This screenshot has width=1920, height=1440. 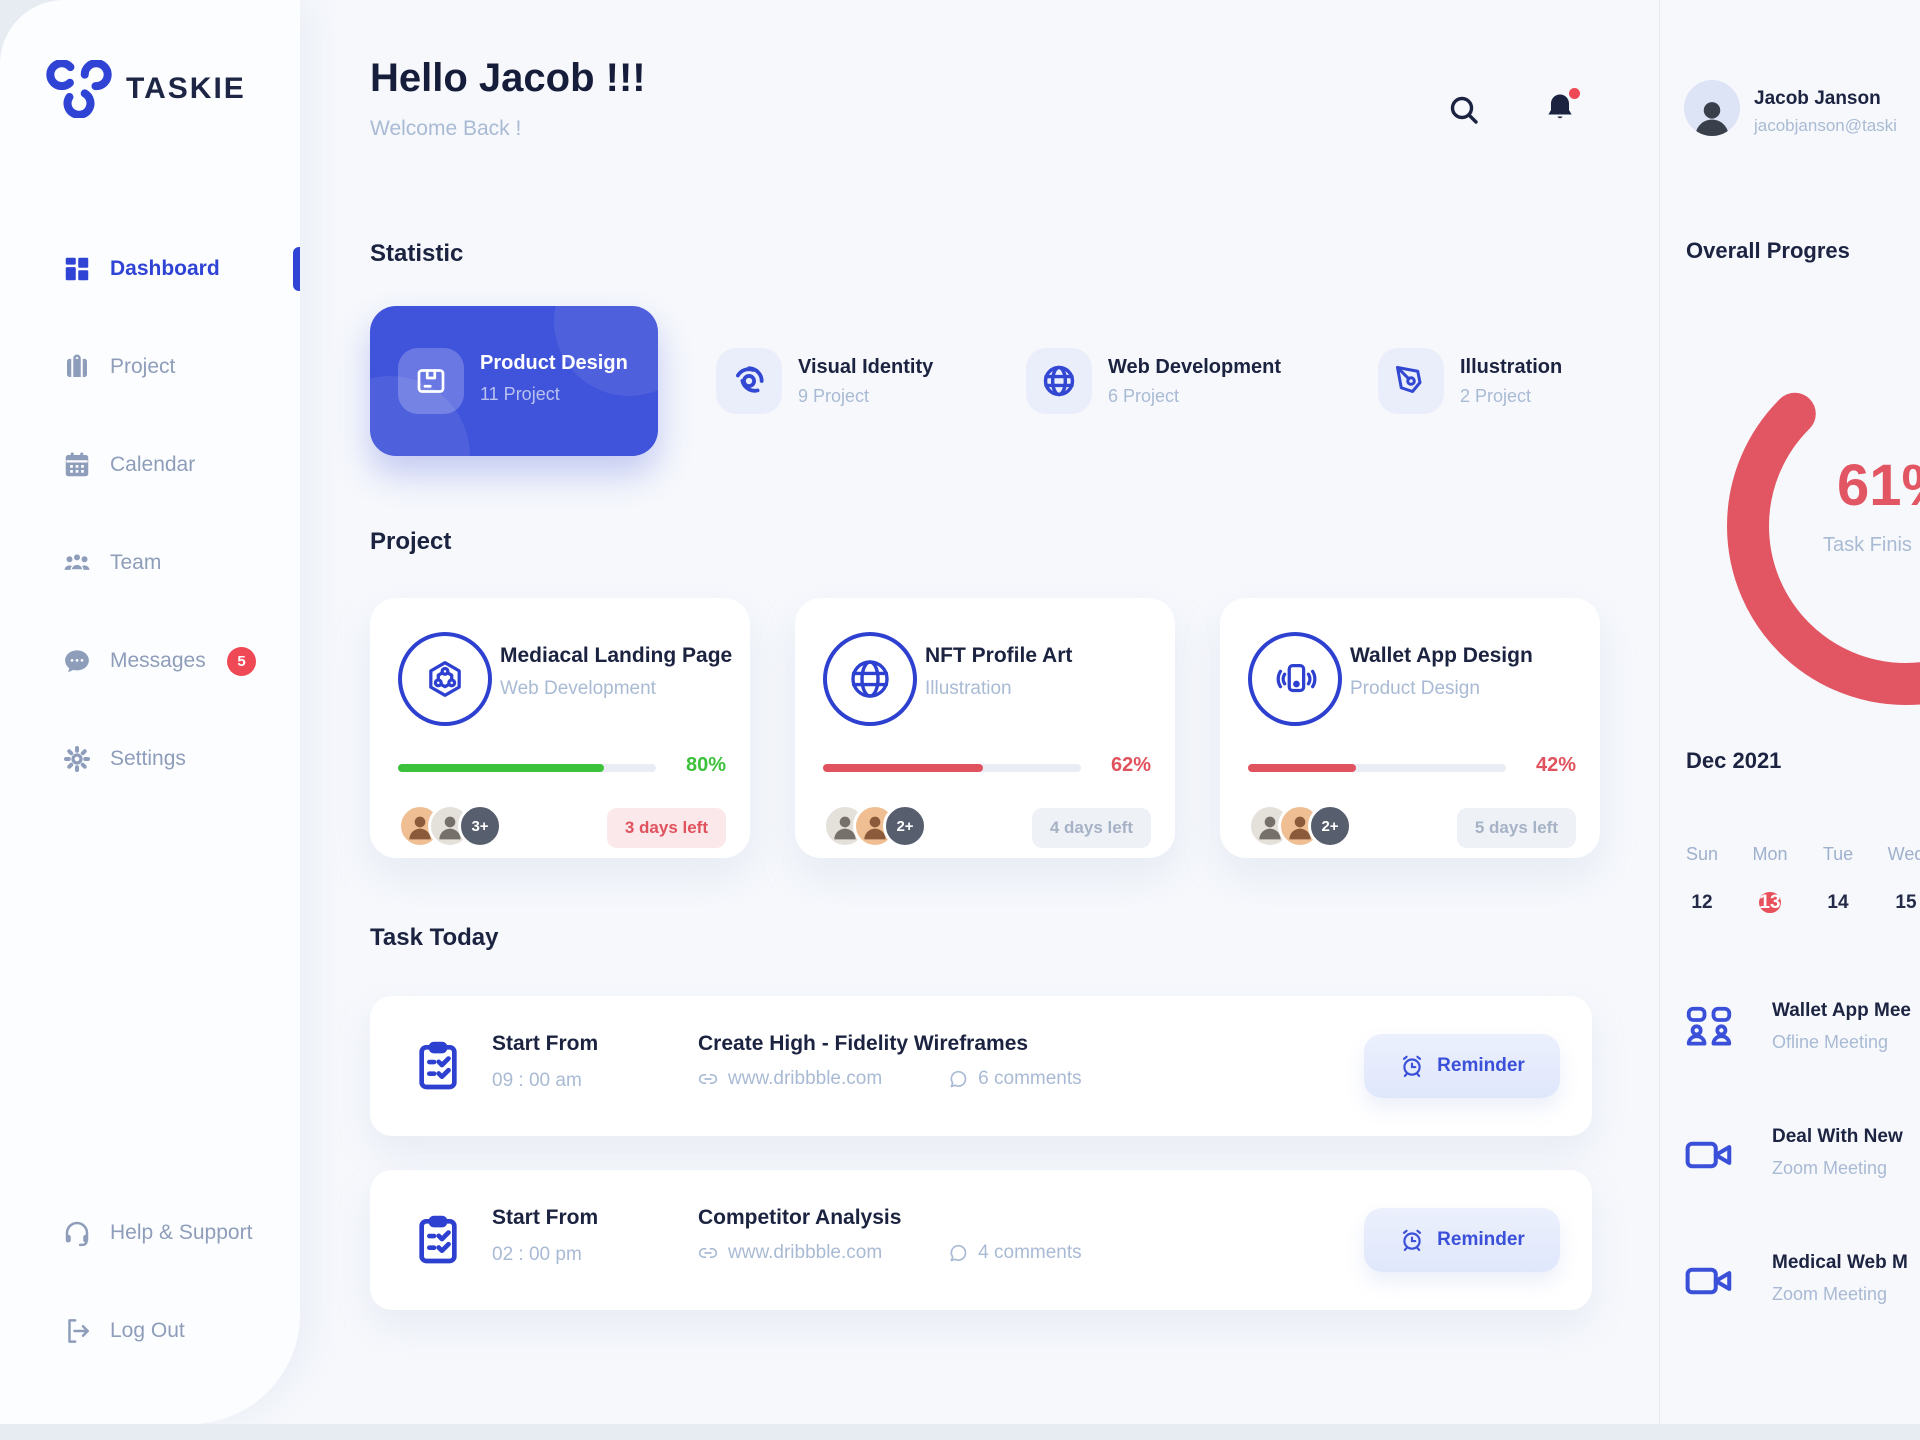 What do you see at coordinates (1702, 902) in the screenshot?
I see `calendar-date: 12` at bounding box center [1702, 902].